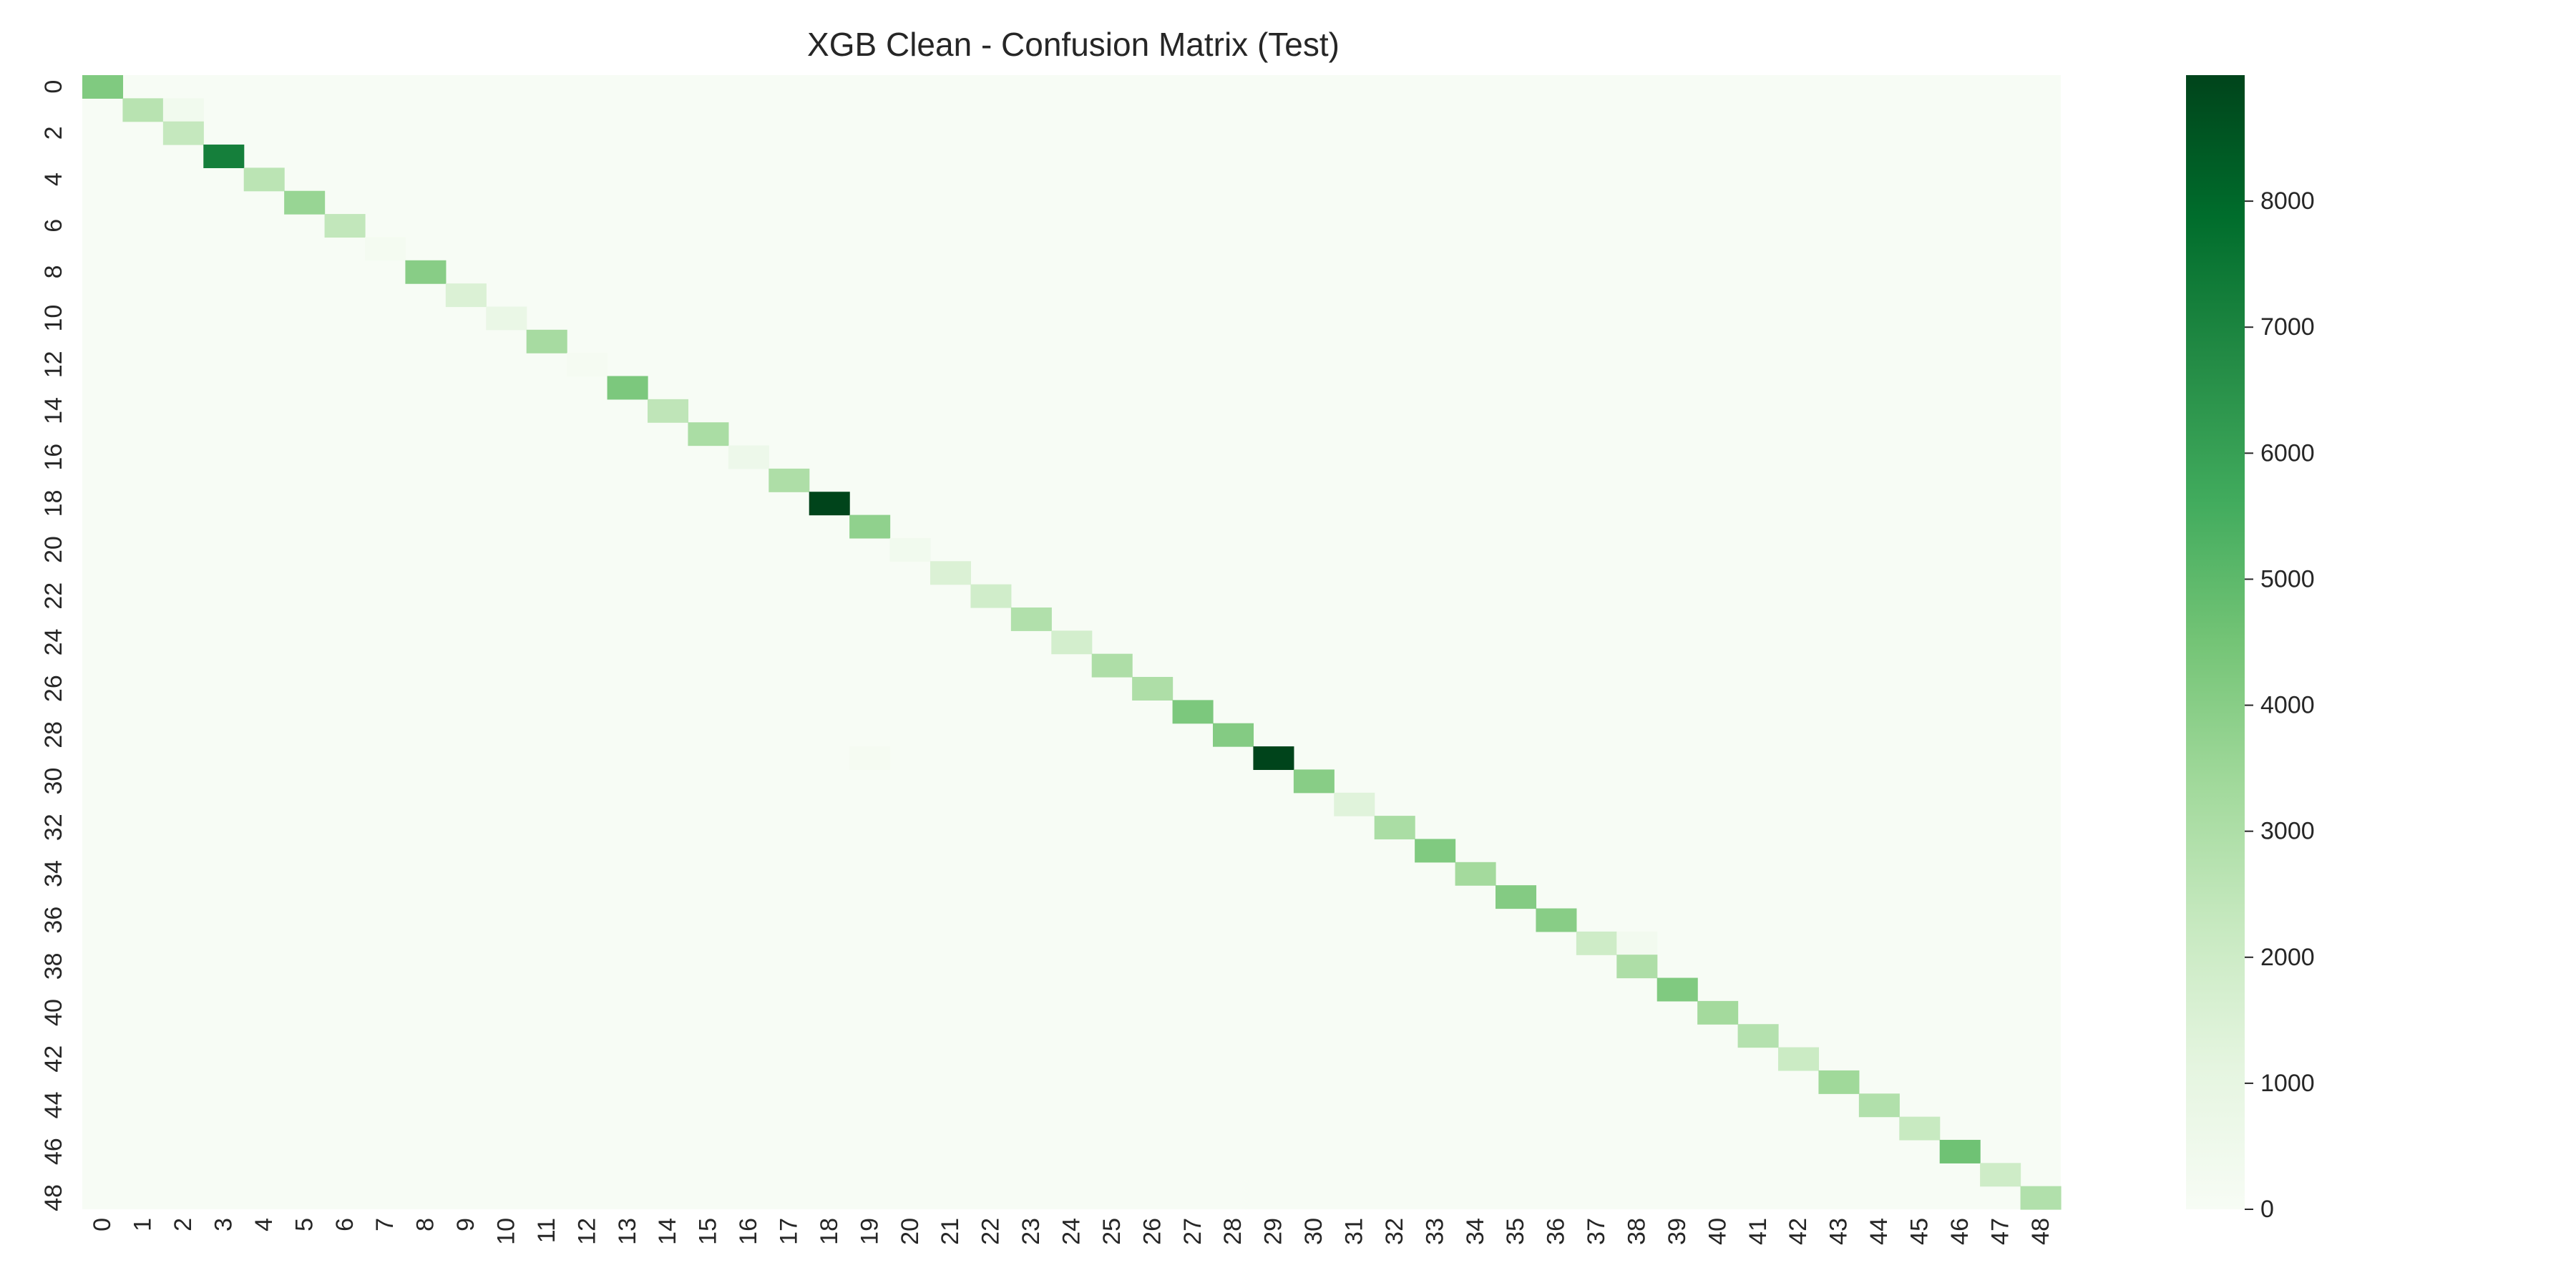 Image resolution: width=2576 pixels, height=1288 pixels. I want to click on x-tick-label: 13, so click(627, 1231).